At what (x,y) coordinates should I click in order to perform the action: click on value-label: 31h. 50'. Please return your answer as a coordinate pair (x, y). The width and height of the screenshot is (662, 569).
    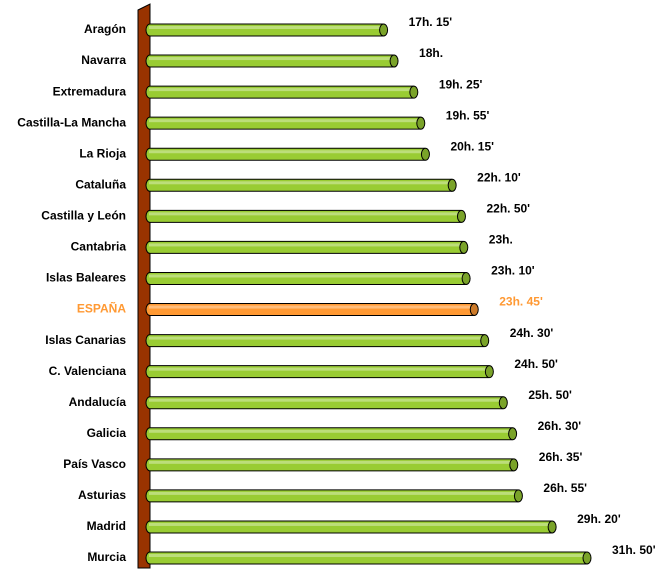
    Looking at the image, I should click on (634, 550).